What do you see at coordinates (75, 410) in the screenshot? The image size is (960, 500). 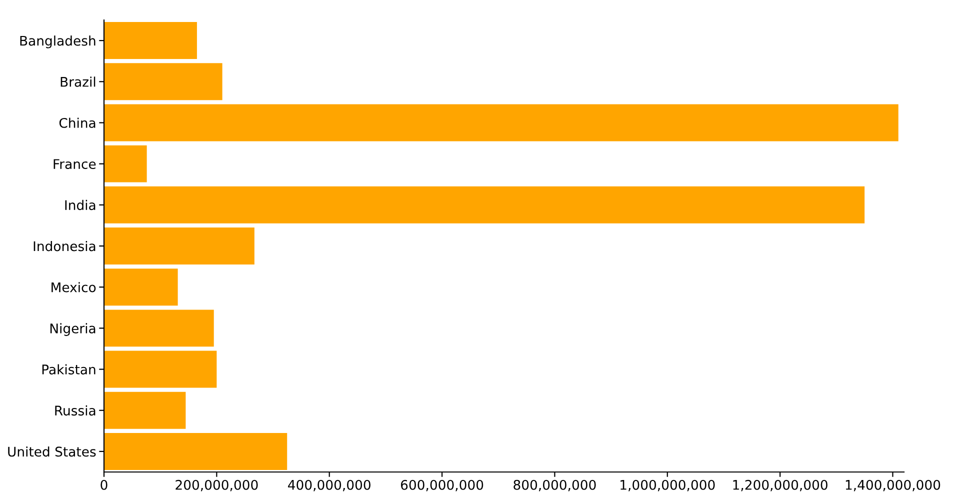 I see `y-tick-label: Russia` at bounding box center [75, 410].